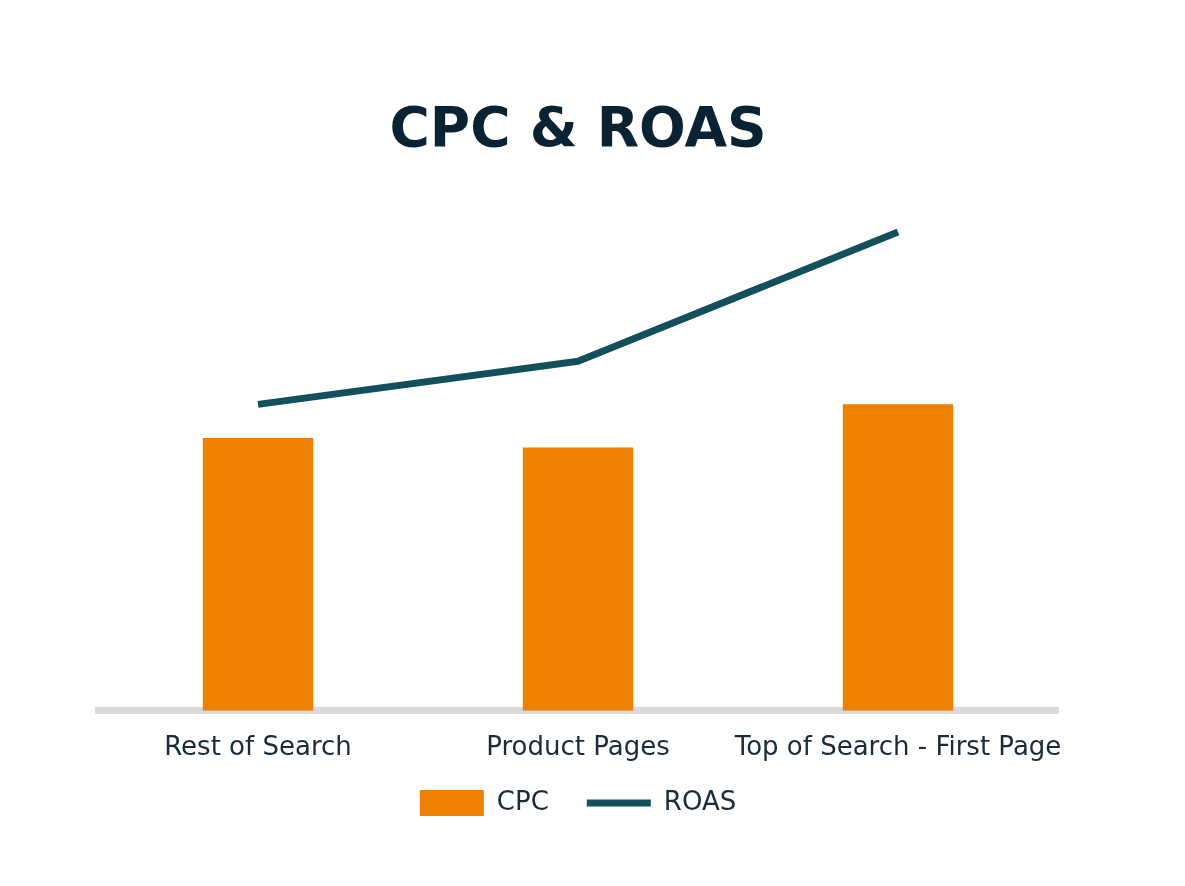 Image resolution: width=1185 pixels, height=886 pixels. I want to click on chart-title: CPC & ROAS, so click(578, 127).